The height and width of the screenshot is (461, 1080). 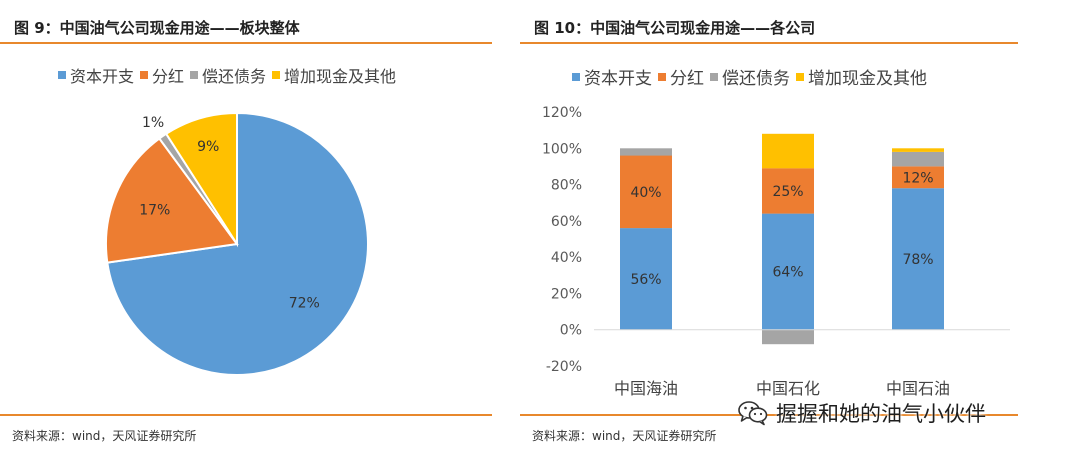 I want to click on x-category-label: 中国海油, so click(x=646, y=388).